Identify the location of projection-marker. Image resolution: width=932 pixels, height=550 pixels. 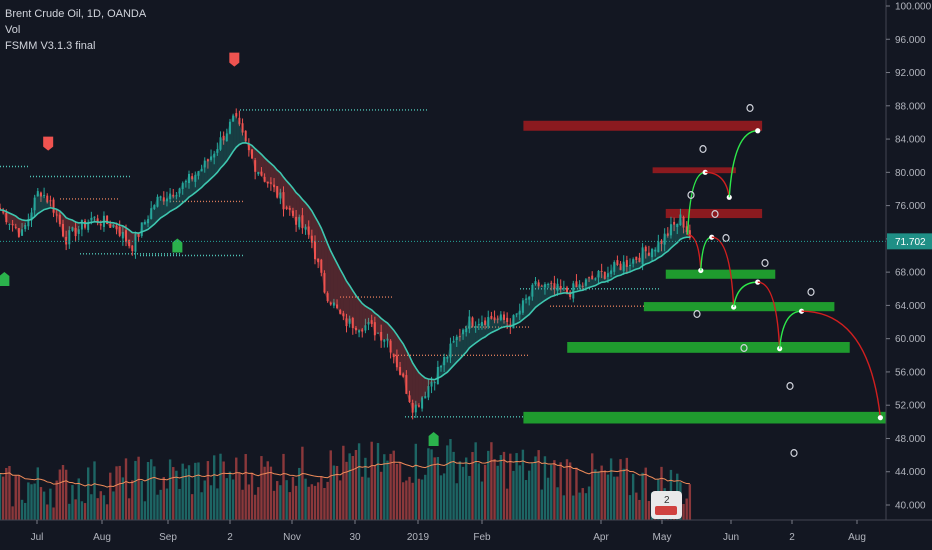
(691, 195).